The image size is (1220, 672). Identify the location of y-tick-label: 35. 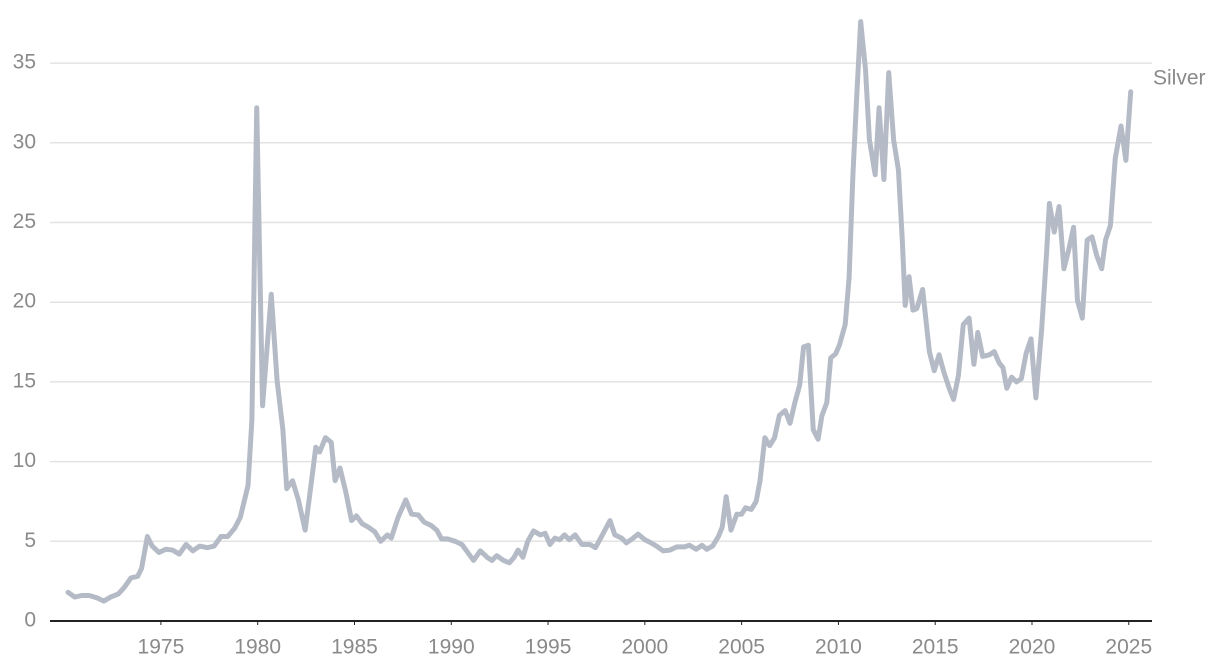
(24, 62).